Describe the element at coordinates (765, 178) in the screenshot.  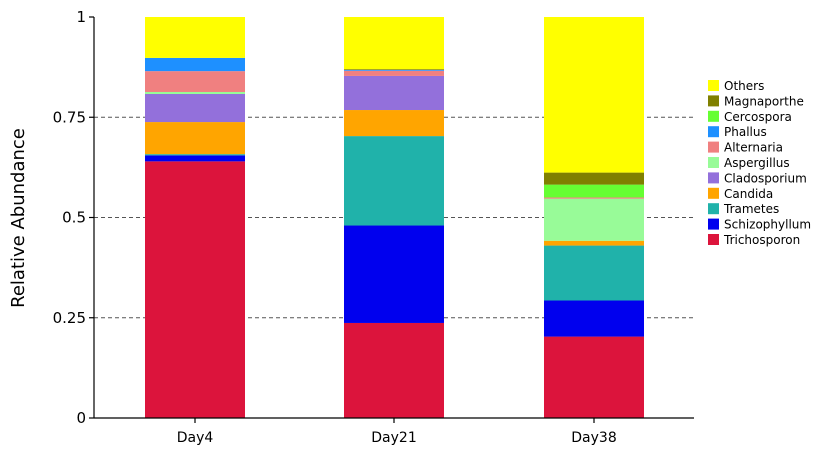
I see `legend-label: Cladosporium` at that location.